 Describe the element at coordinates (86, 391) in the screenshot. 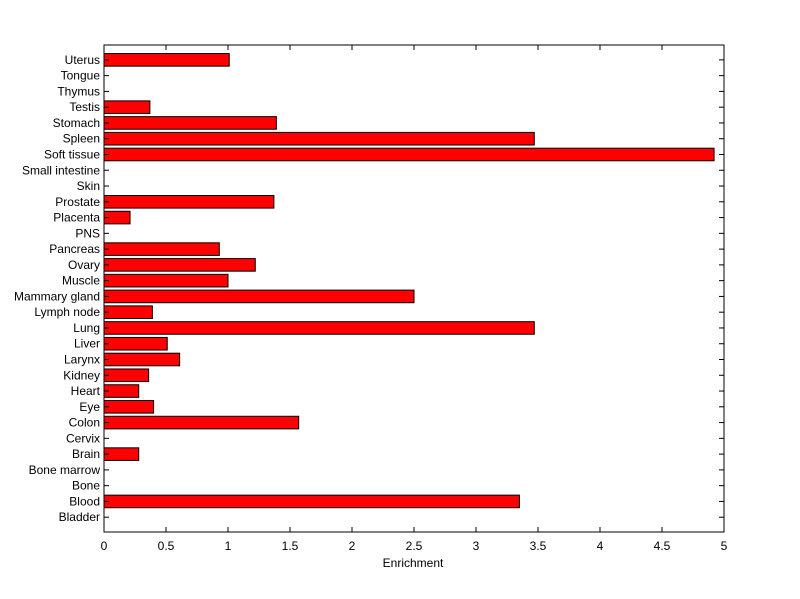

I see `y-tick-label: Heart` at that location.